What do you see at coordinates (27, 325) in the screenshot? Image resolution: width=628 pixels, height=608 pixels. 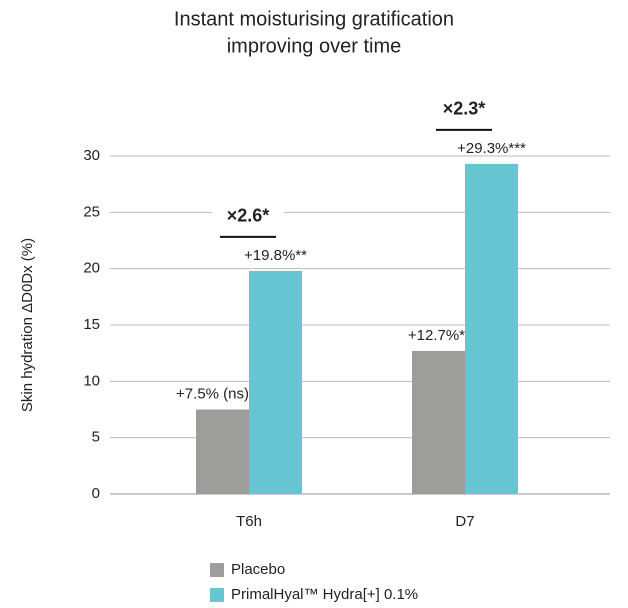 I see `y-axis-label: Skin hydration ΔD0Dx (%)` at bounding box center [27, 325].